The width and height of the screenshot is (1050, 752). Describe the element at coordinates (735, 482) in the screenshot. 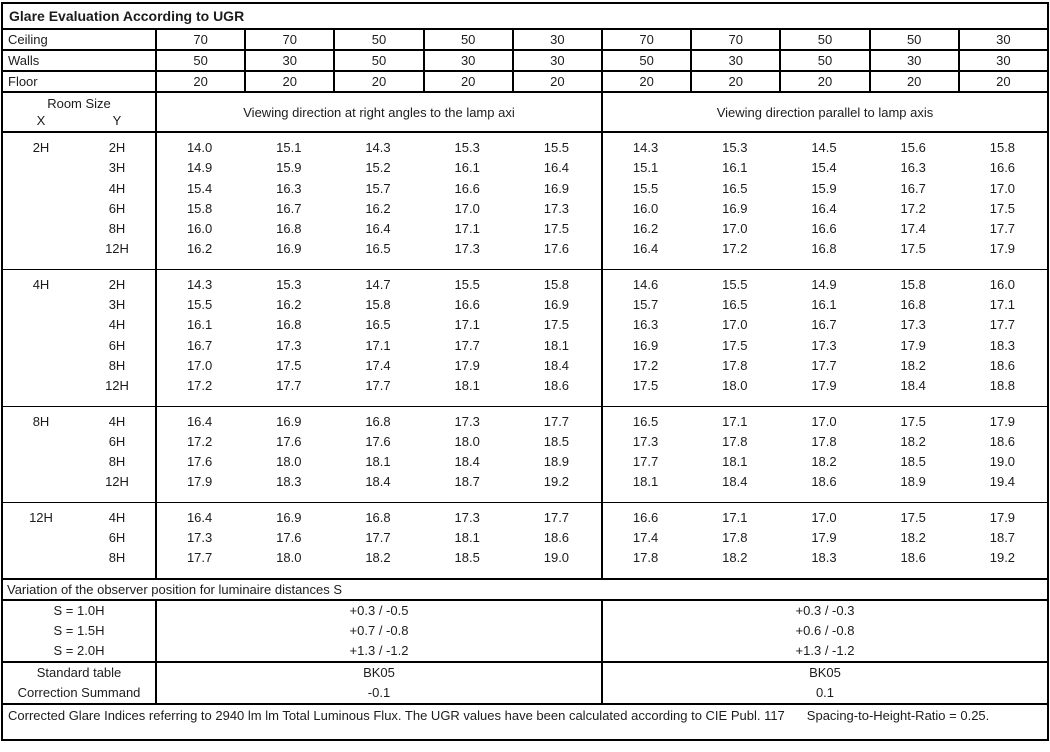

I see `ugr-value-cell: 18.4` at that location.